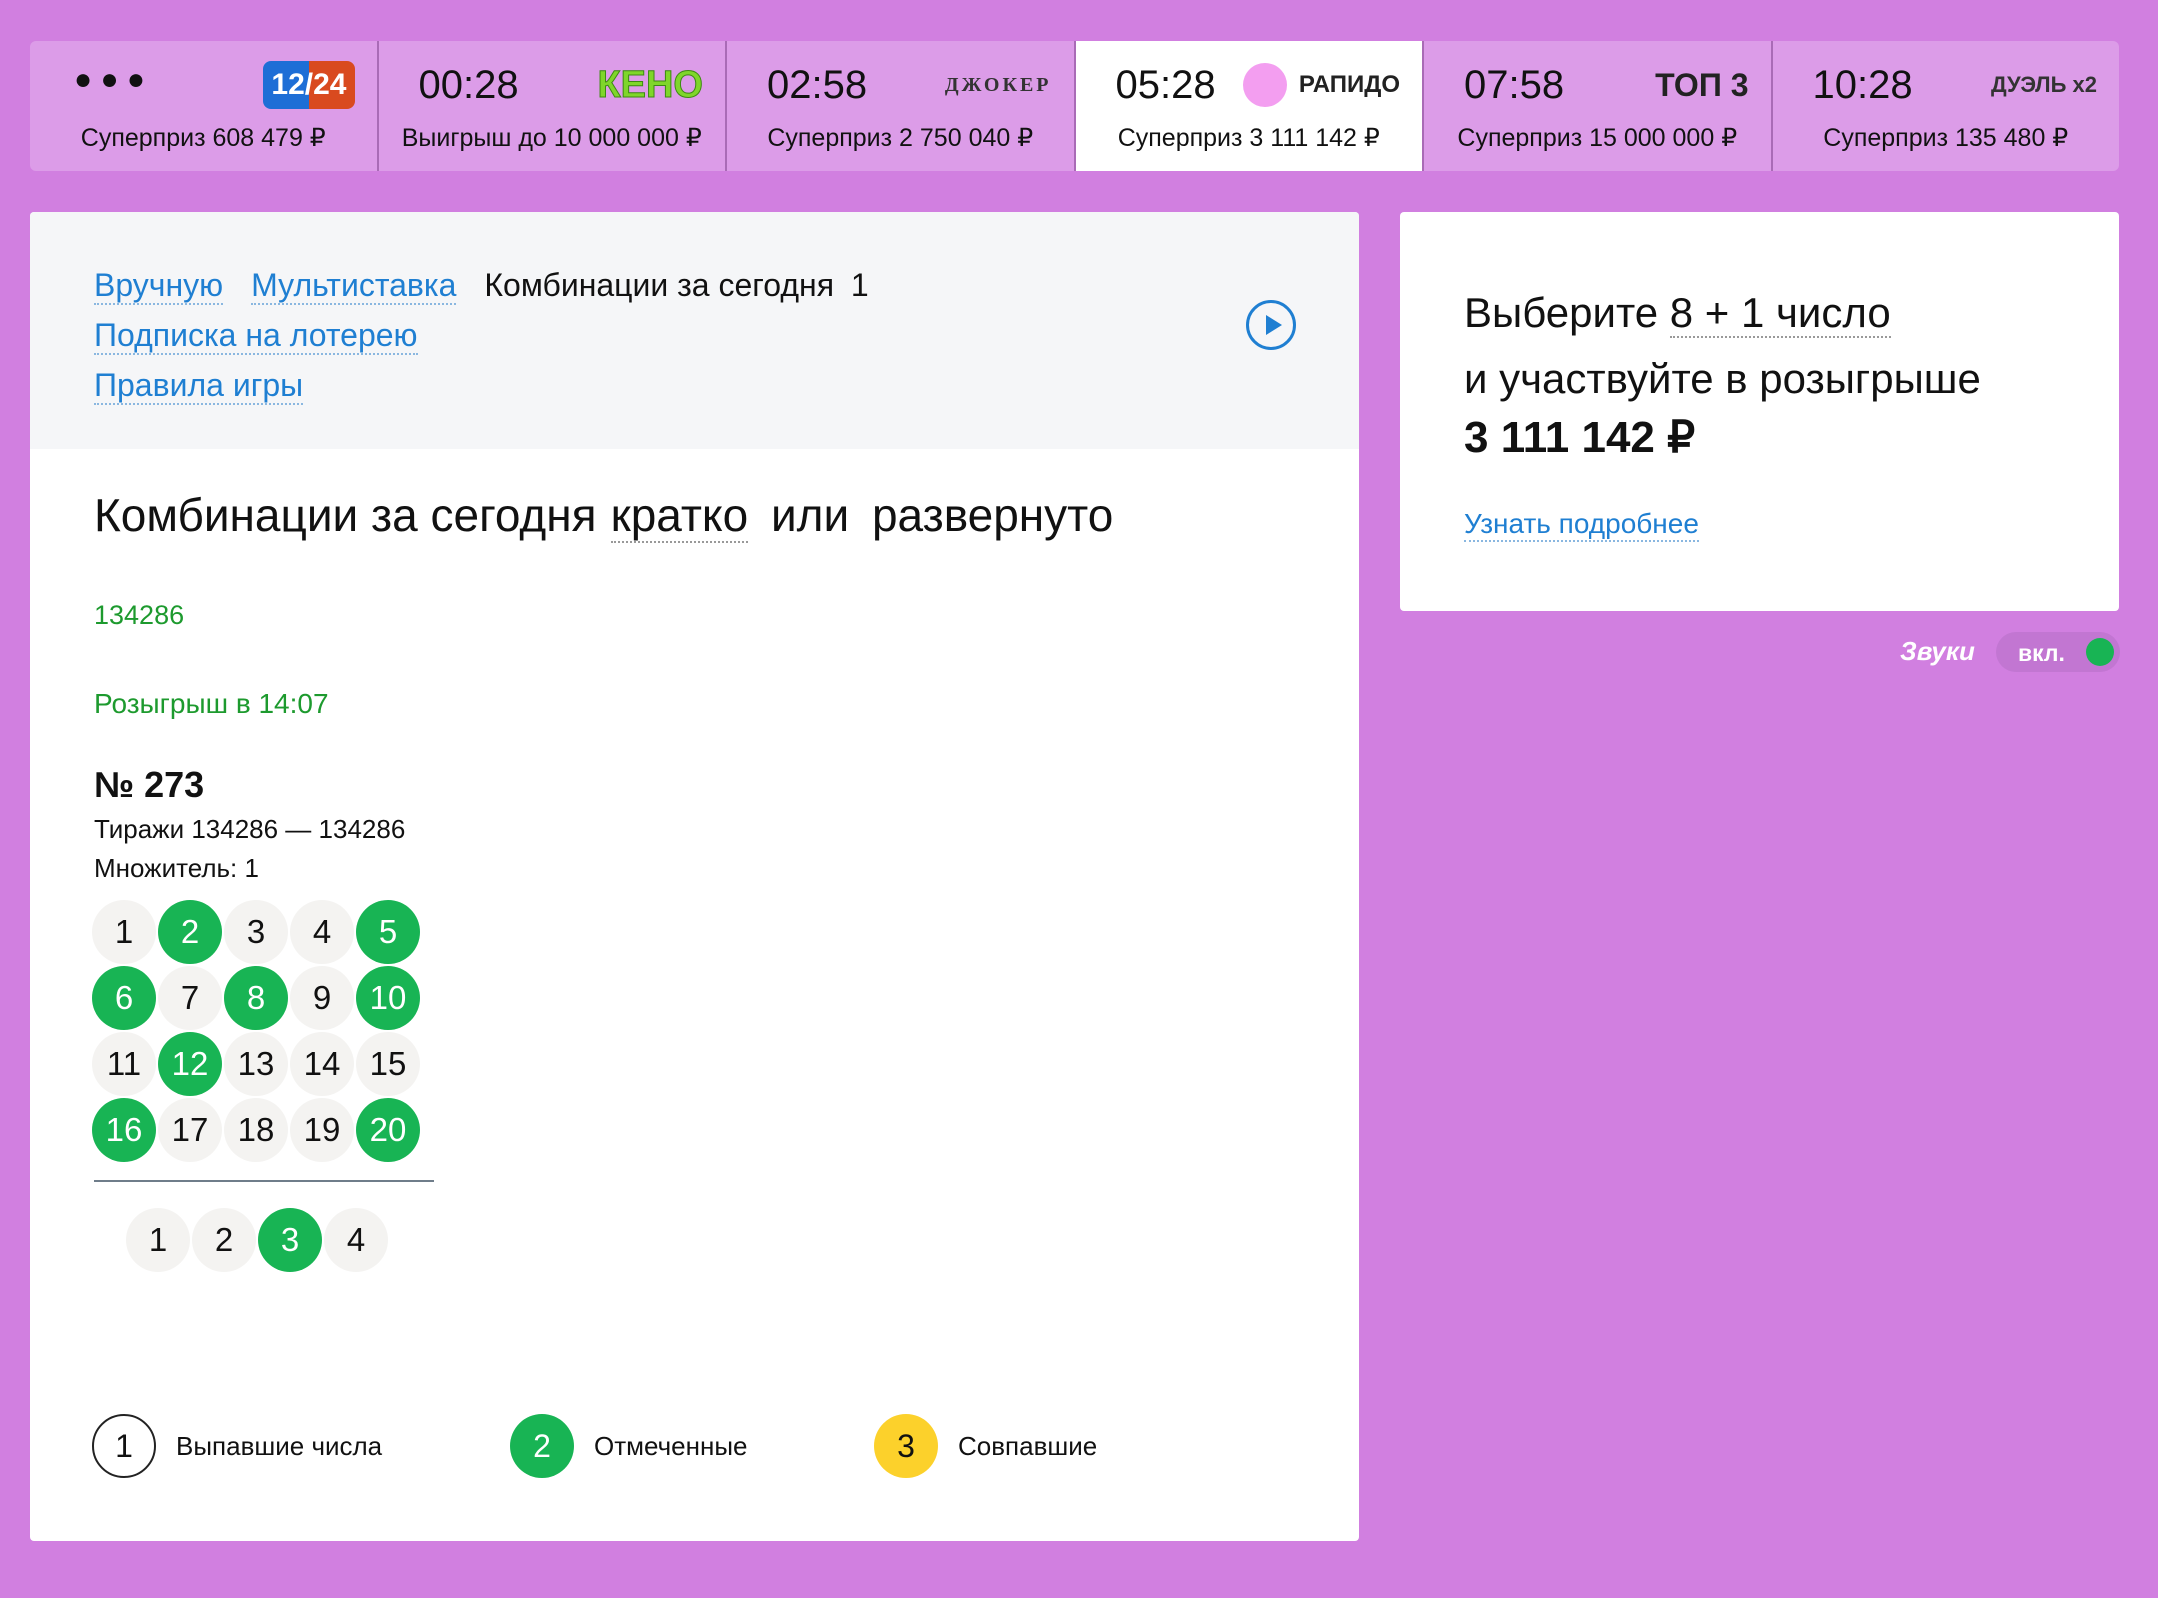 The image size is (2158, 1598). Describe the element at coordinates (1165, 85) in the screenshot. I see `countdown: 05:28` at that location.